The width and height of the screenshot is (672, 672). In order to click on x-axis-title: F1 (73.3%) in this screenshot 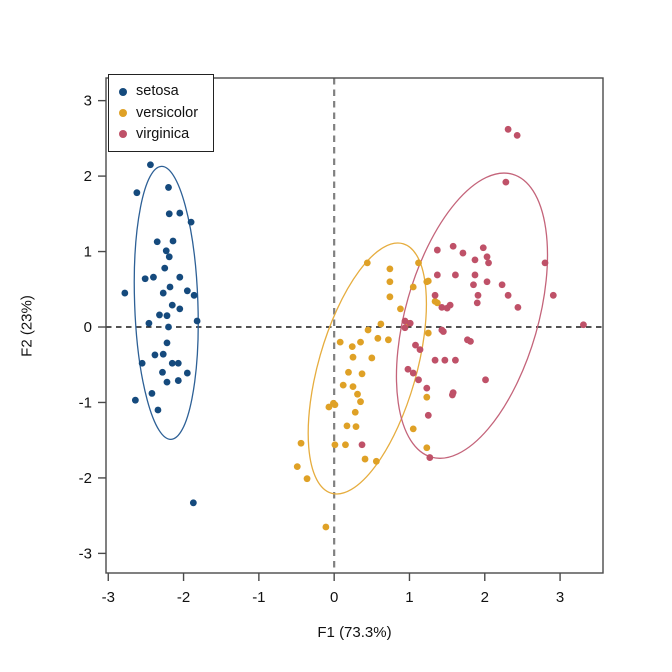, I will do `click(354, 632)`.